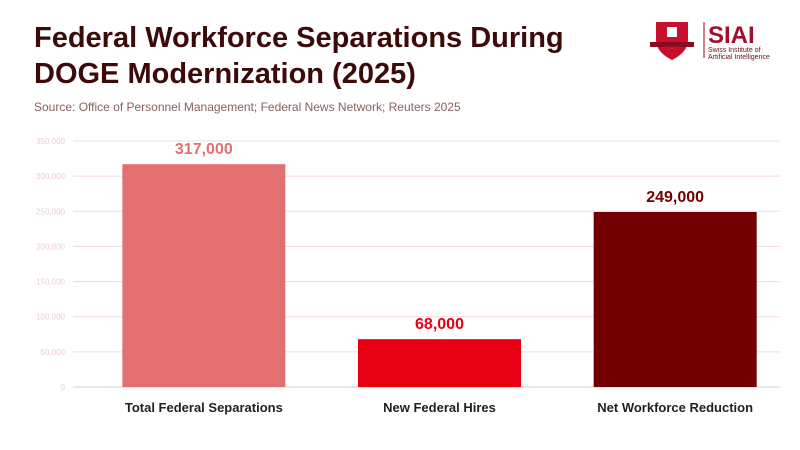  Describe the element at coordinates (675, 197) in the screenshot. I see `data-label: 249,000` at that location.